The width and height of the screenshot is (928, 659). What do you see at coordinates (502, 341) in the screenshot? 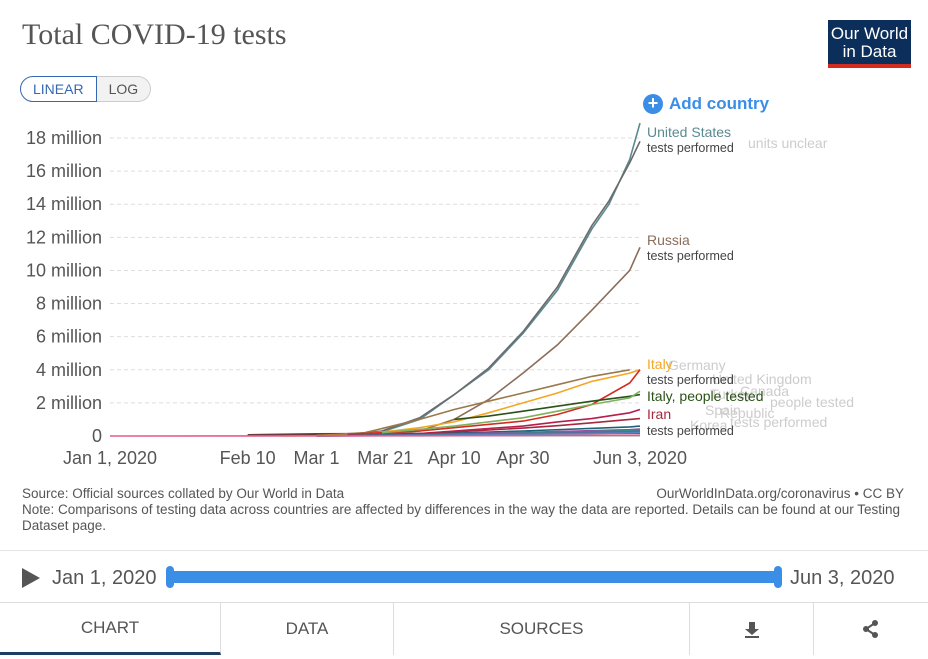
I see `series-line-russia` at bounding box center [502, 341].